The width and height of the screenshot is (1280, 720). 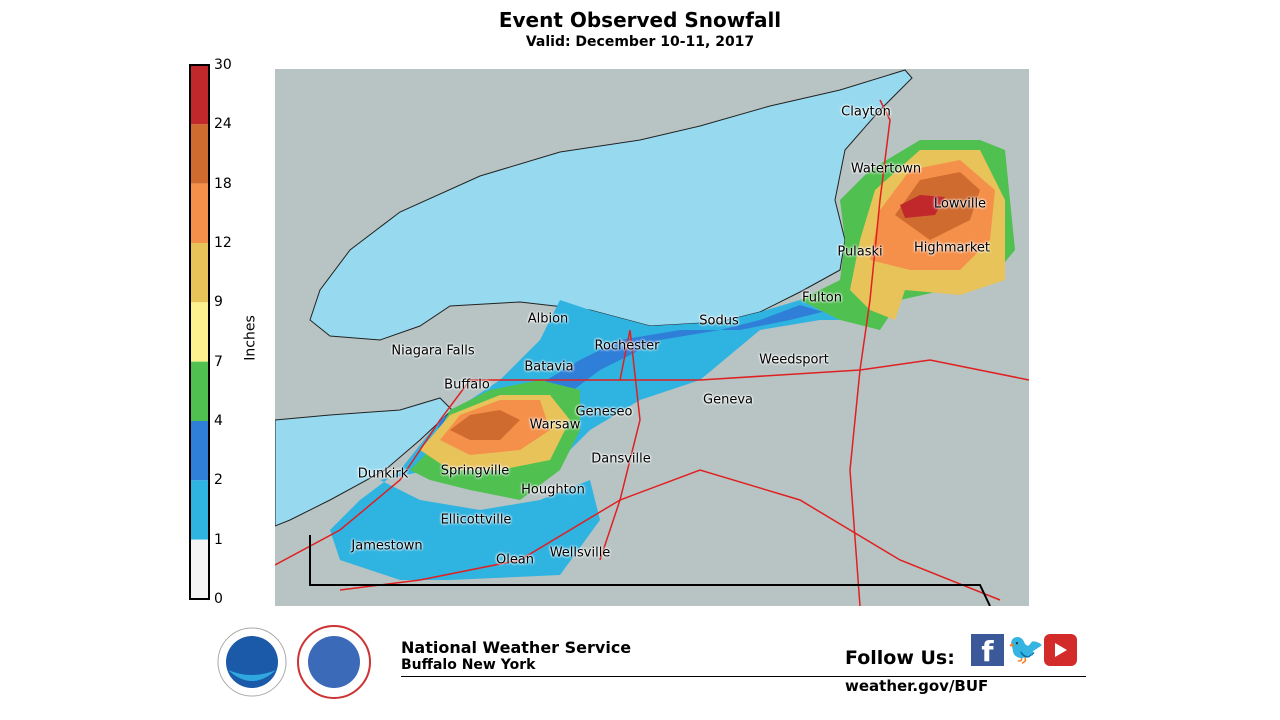 What do you see at coordinates (719, 321) in the screenshot?
I see `city-label: Sodus` at bounding box center [719, 321].